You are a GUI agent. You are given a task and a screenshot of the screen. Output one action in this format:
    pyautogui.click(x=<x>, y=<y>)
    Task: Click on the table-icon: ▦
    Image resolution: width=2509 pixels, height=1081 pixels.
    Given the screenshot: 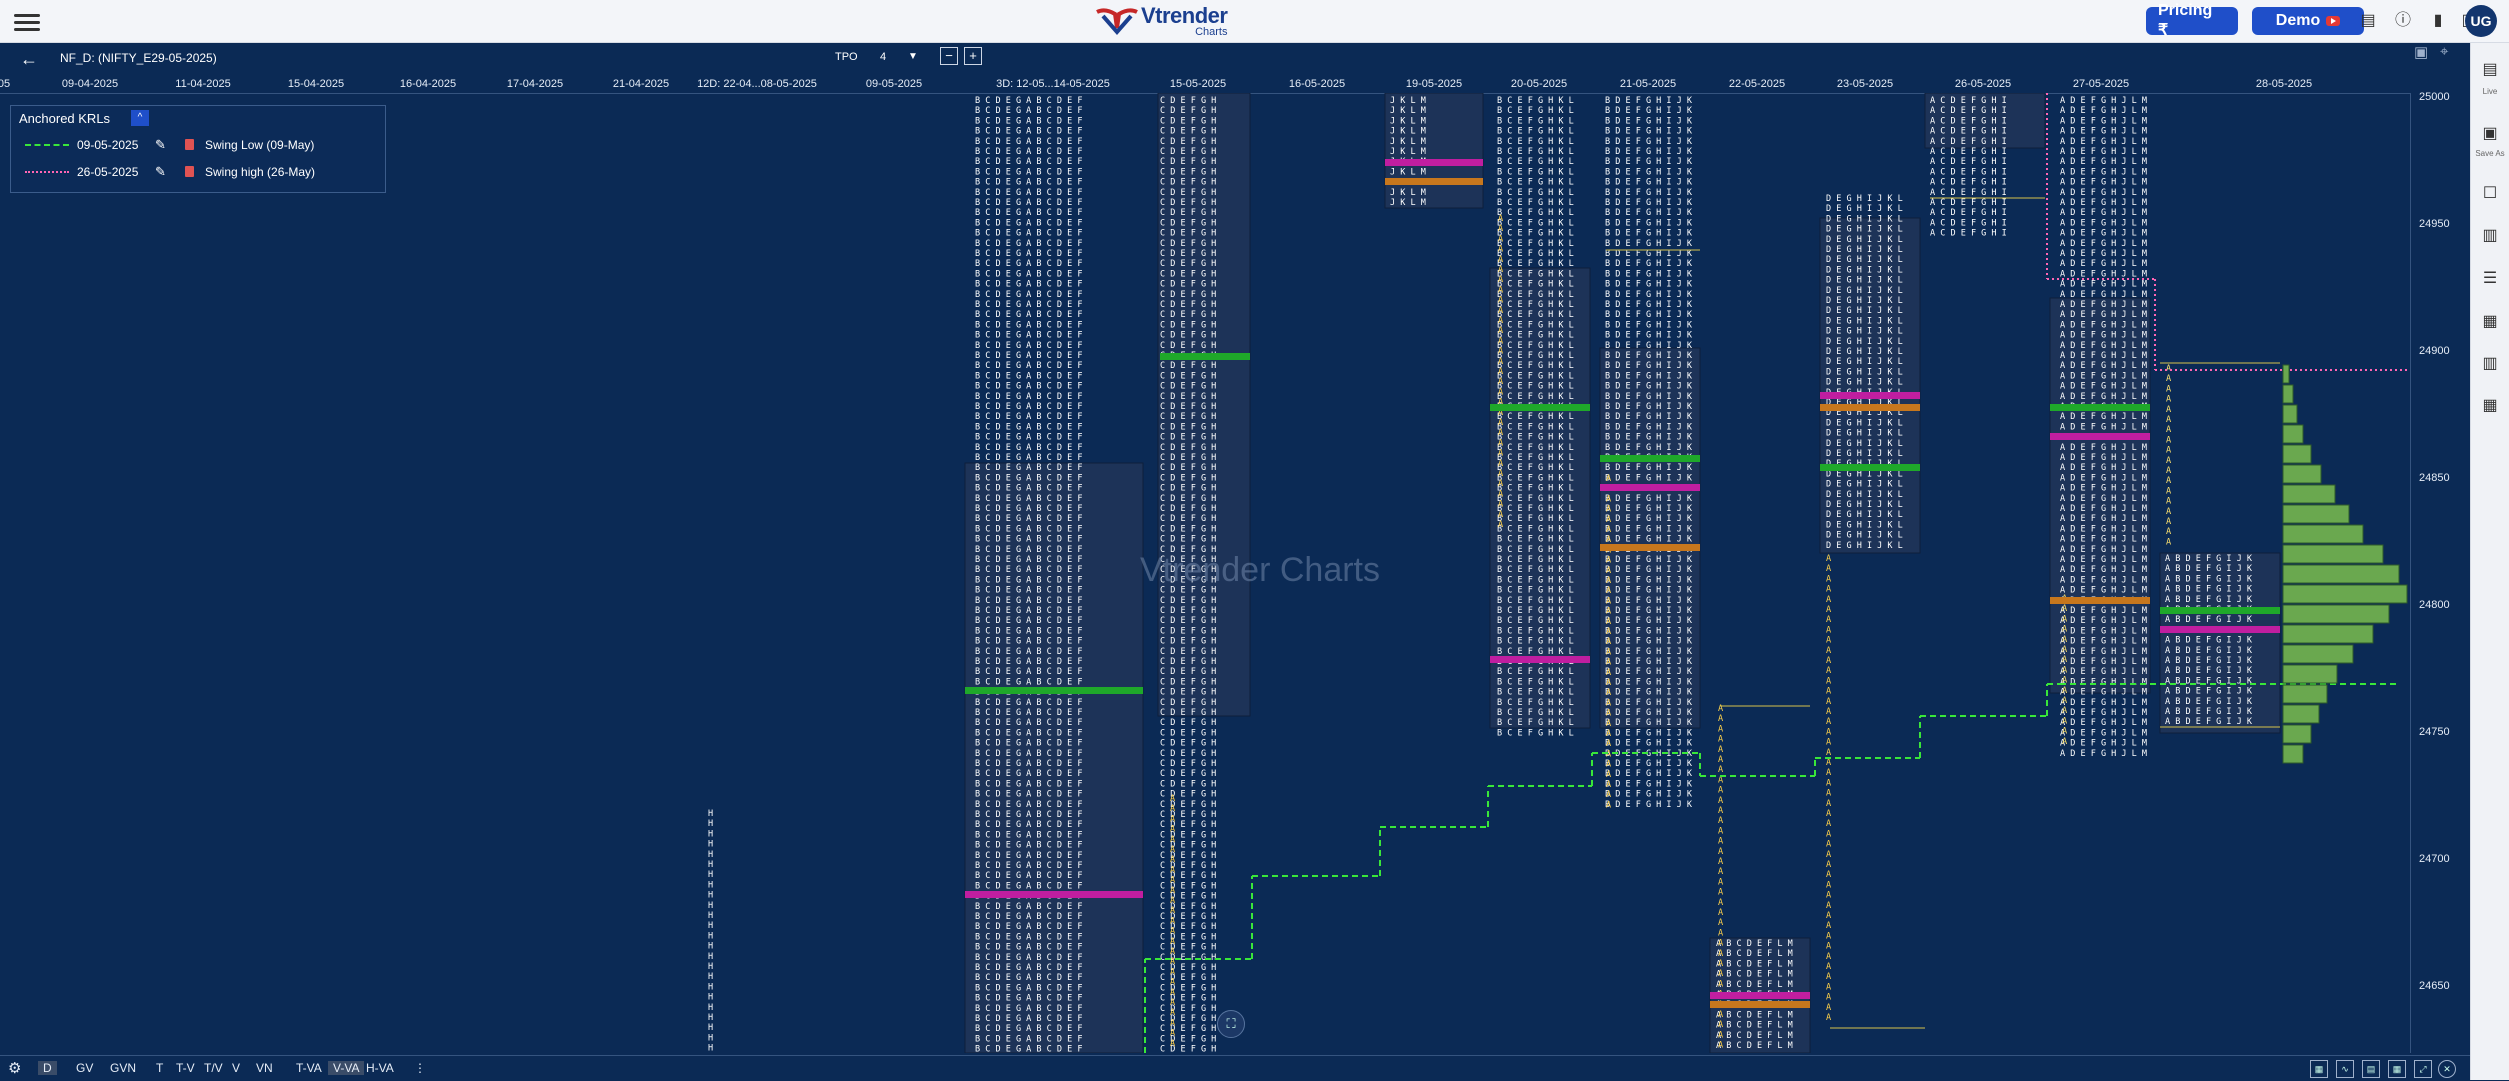 What is the action you would take?
    pyautogui.click(x=2319, y=1069)
    